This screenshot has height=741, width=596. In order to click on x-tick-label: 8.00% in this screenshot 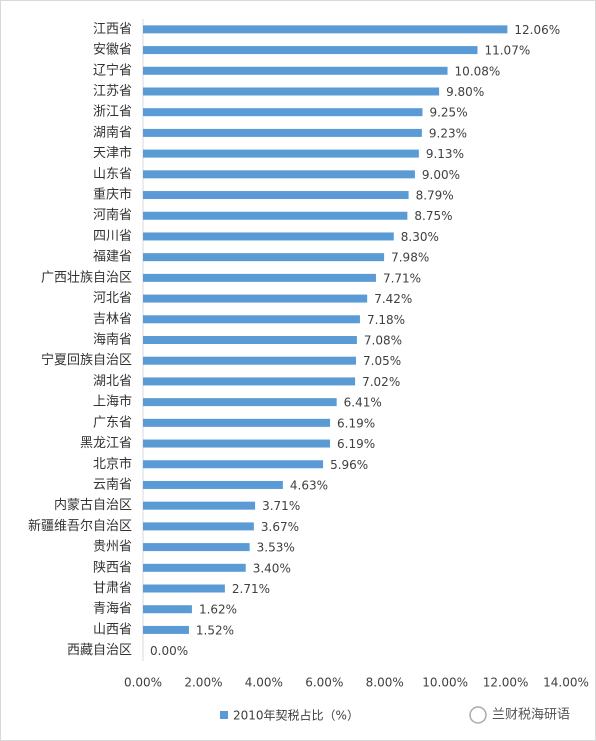, I will do `click(385, 683)`.